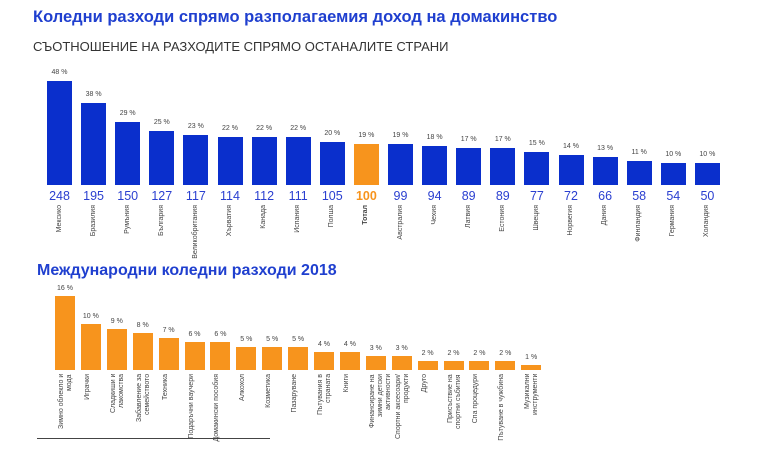 The height and width of the screenshot is (449, 768). Describe the element at coordinates (229, 221) in the screenshot. I see `category-label: Хърватия` at that location.